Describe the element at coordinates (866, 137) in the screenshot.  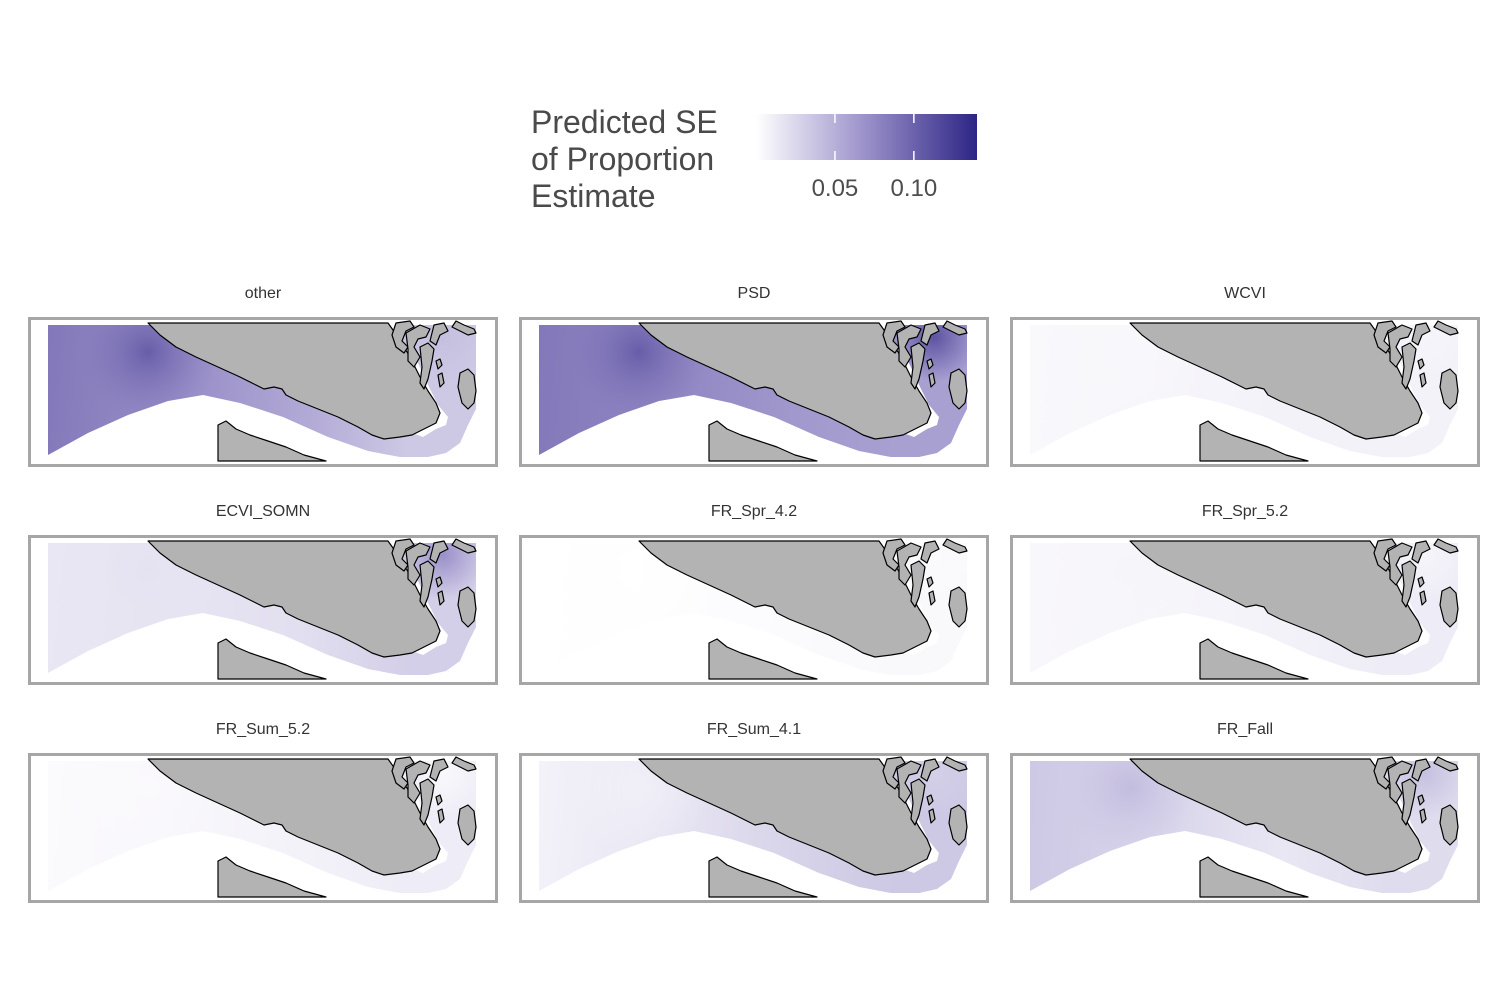
I see `legend-colorbar` at that location.